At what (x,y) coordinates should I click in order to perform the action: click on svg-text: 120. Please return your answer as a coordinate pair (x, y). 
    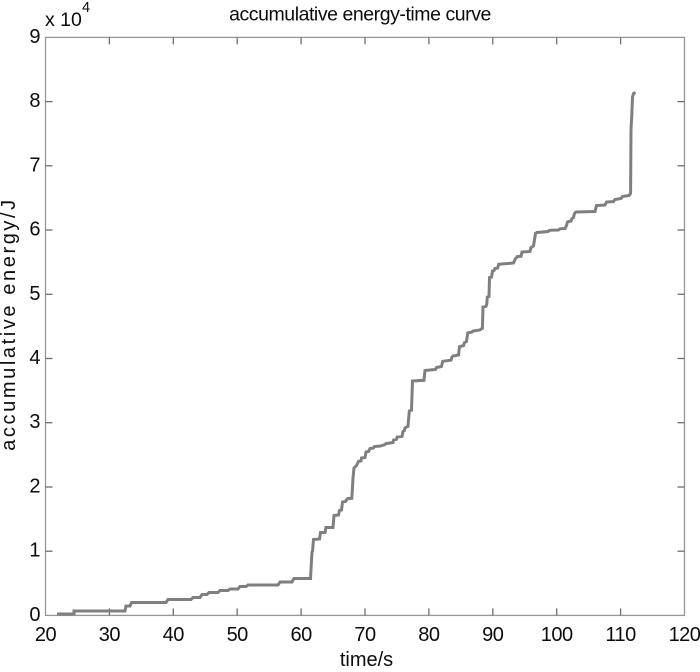
    Looking at the image, I should click on (684, 635).